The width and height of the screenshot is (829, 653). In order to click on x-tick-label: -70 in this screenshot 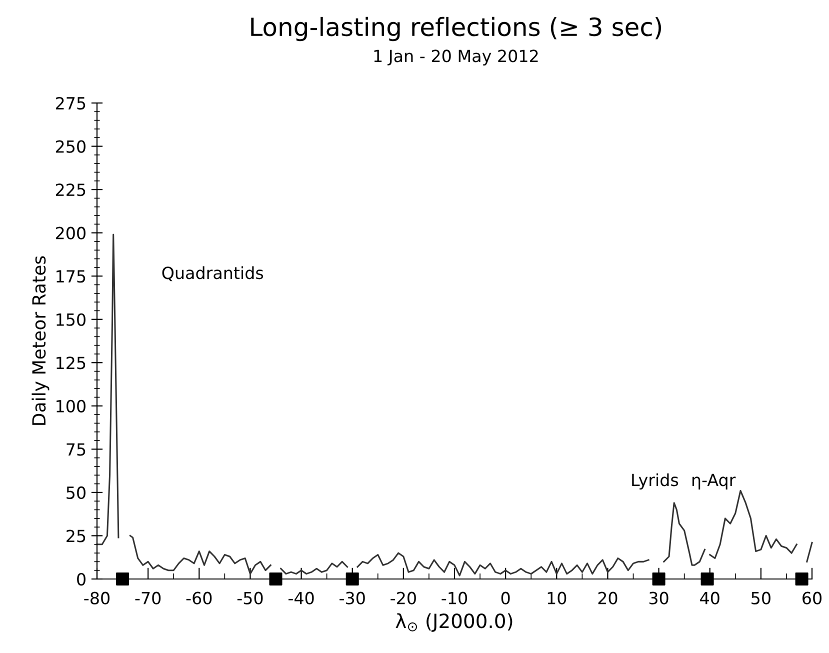, I will do `click(148, 598)`.